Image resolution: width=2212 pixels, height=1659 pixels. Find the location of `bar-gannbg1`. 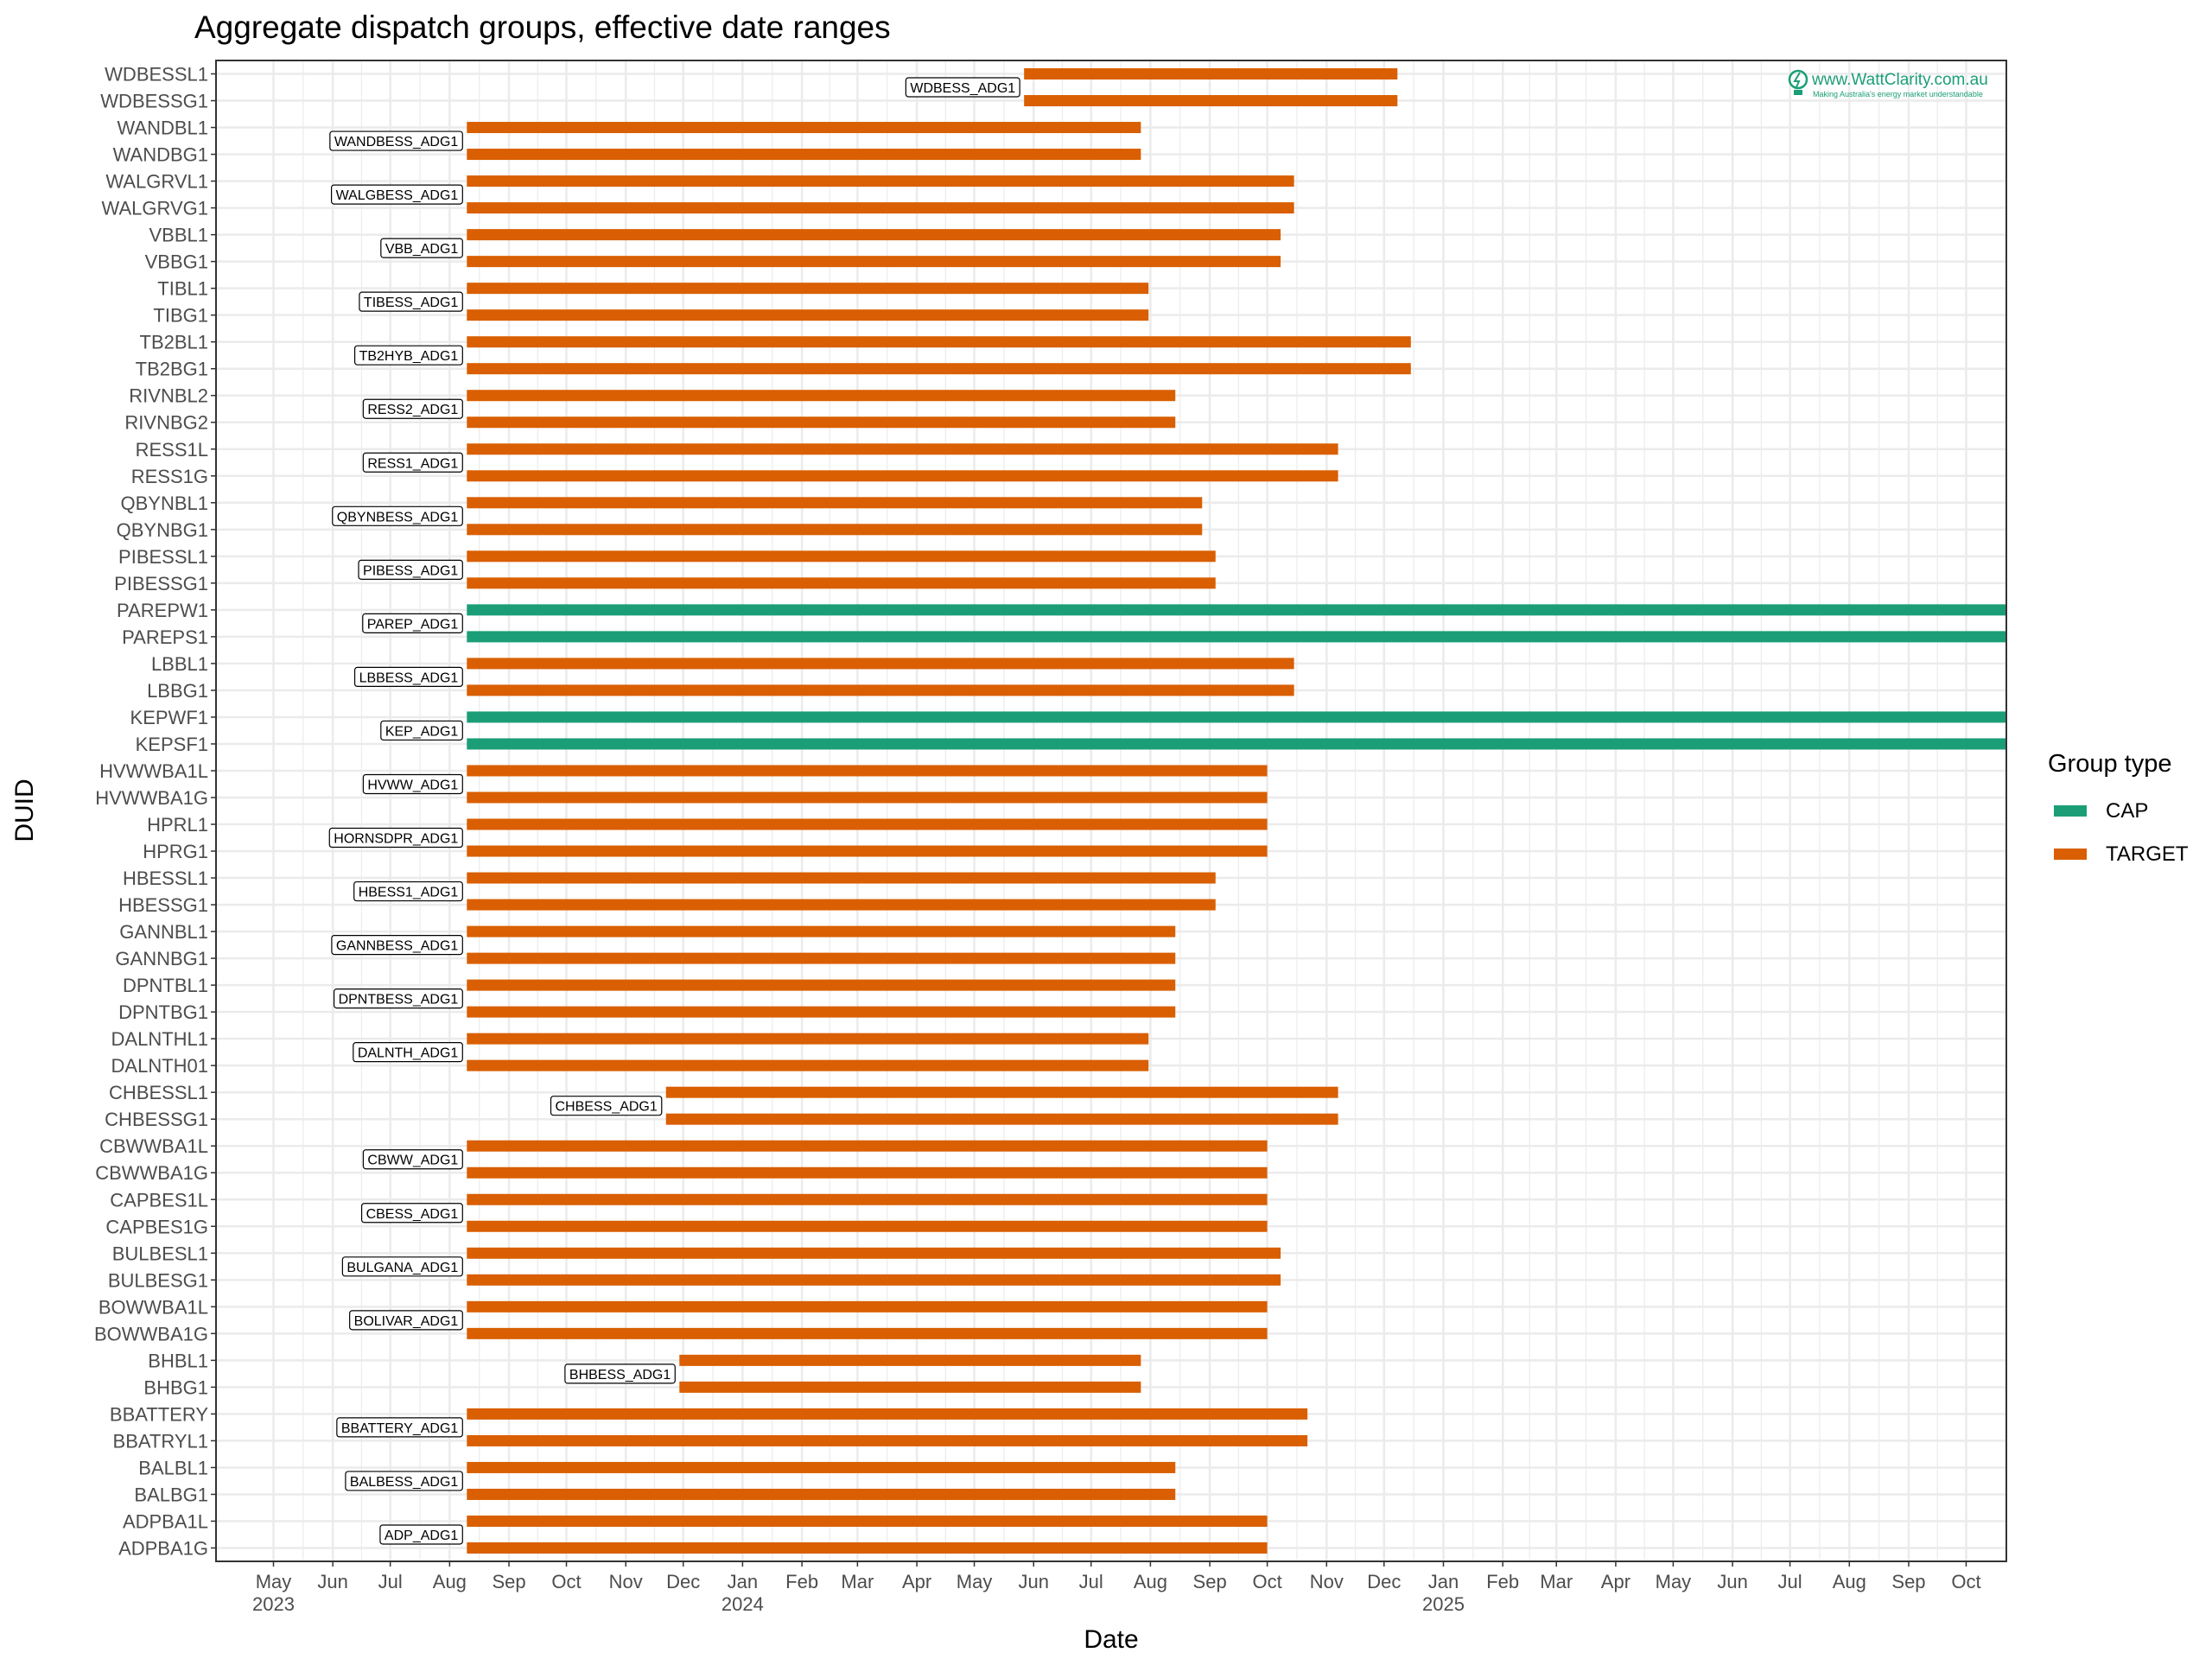

bar-gannbg1 is located at coordinates (821, 958).